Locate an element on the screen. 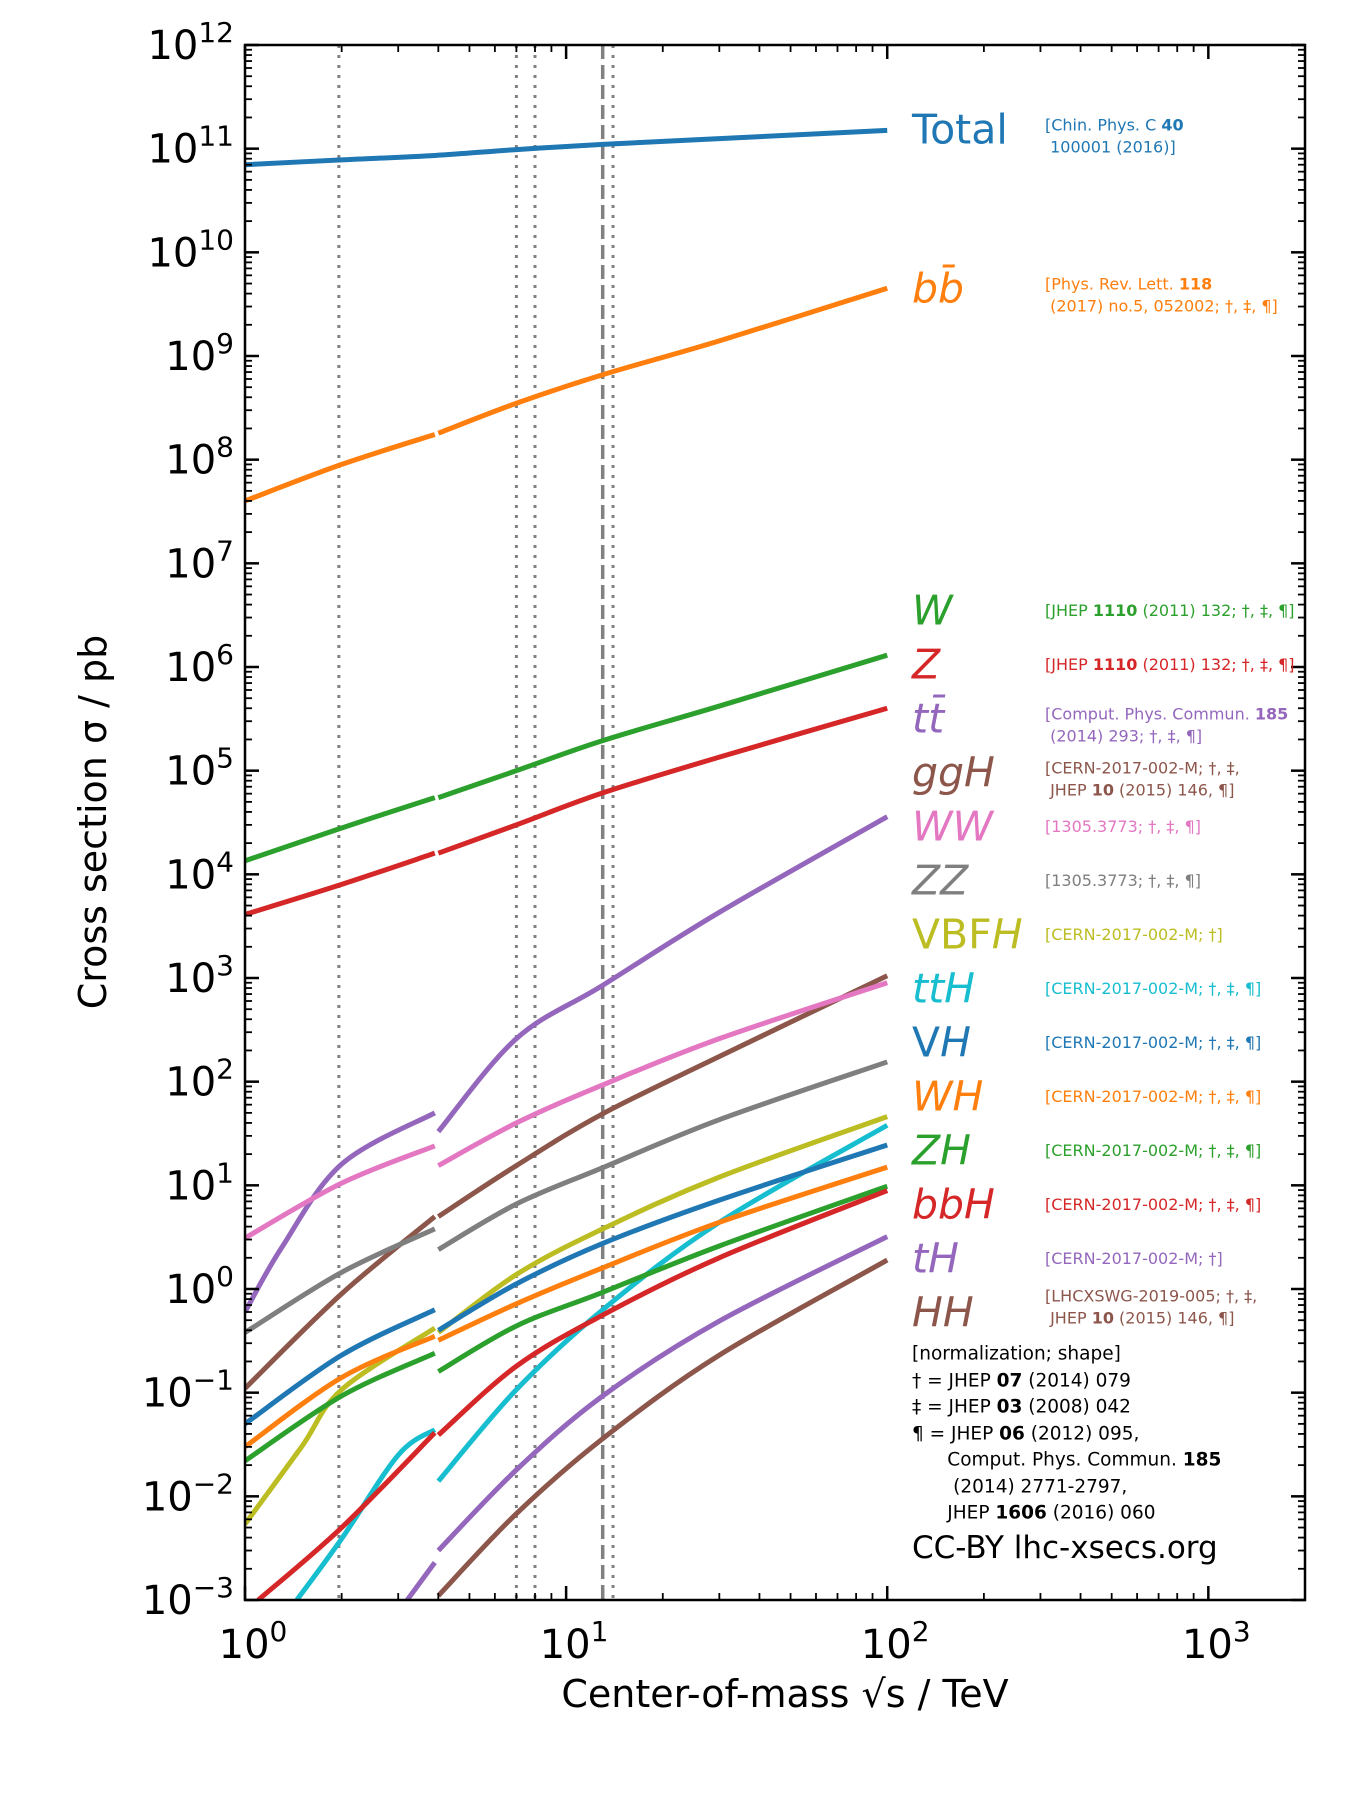 The width and height of the screenshot is (1350, 1800). reference-text: (2017) no.5, 052002; †, ‡, ¶] is located at coordinates (1161, 305).